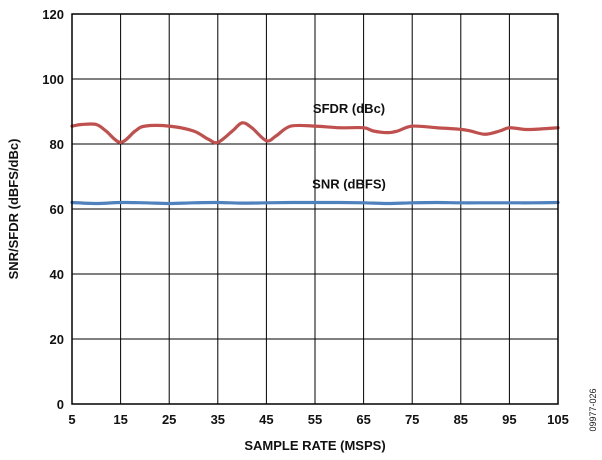  What do you see at coordinates (120, 419) in the screenshot?
I see `x-tick-label: 15` at bounding box center [120, 419].